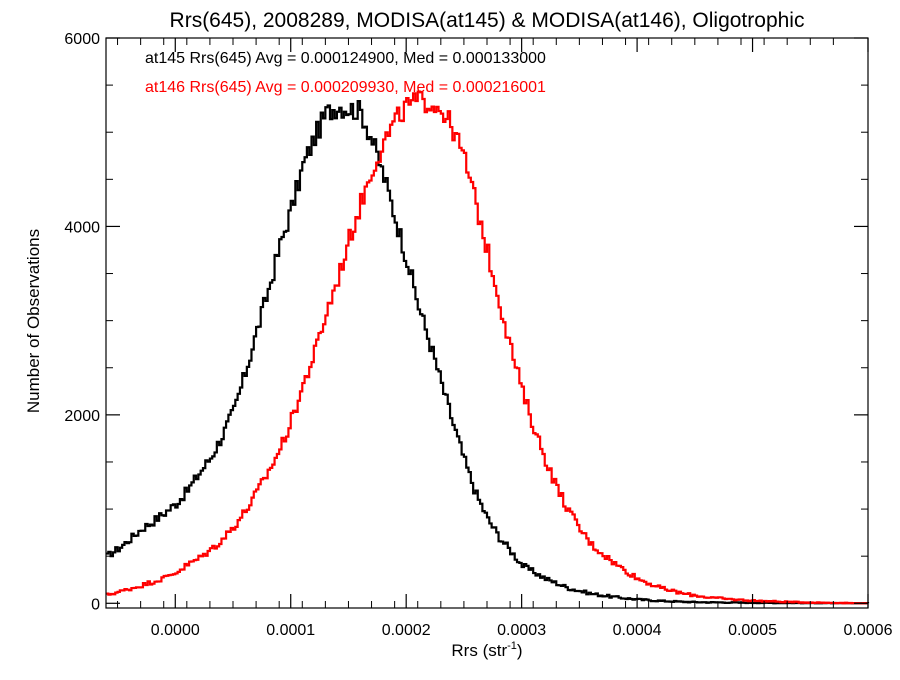 The image size is (900, 680). What do you see at coordinates (406, 630) in the screenshot?
I see `x-tick-label: 0.0002` at bounding box center [406, 630].